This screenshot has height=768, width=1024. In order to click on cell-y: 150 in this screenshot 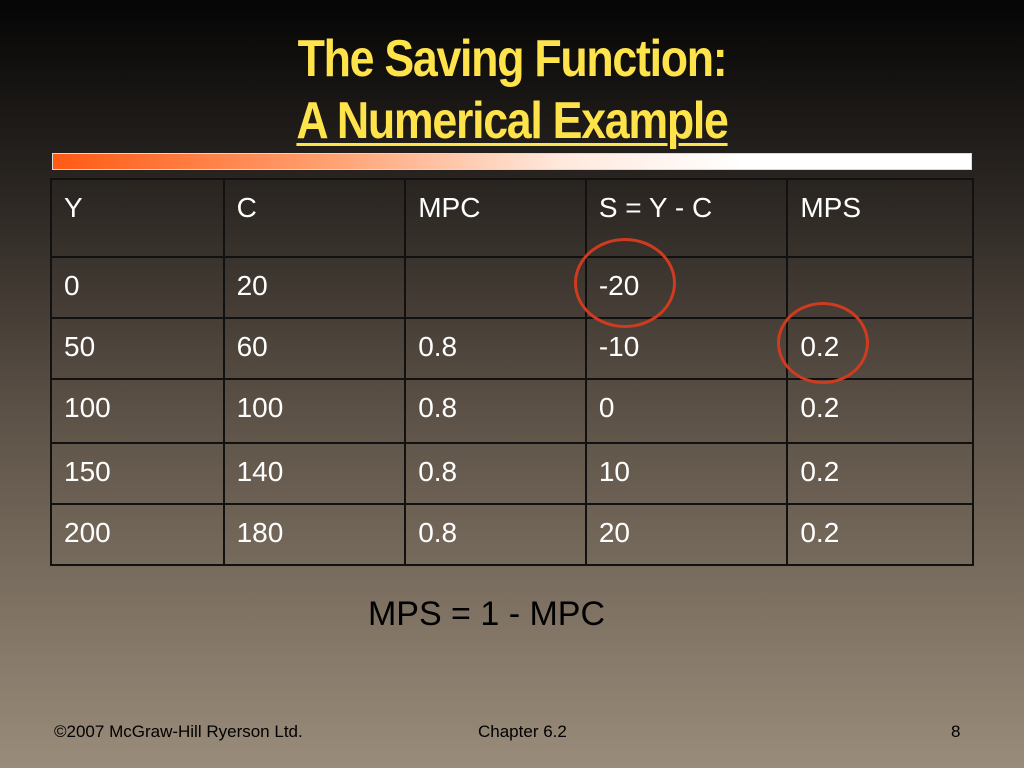, I will do `click(137, 473)`.